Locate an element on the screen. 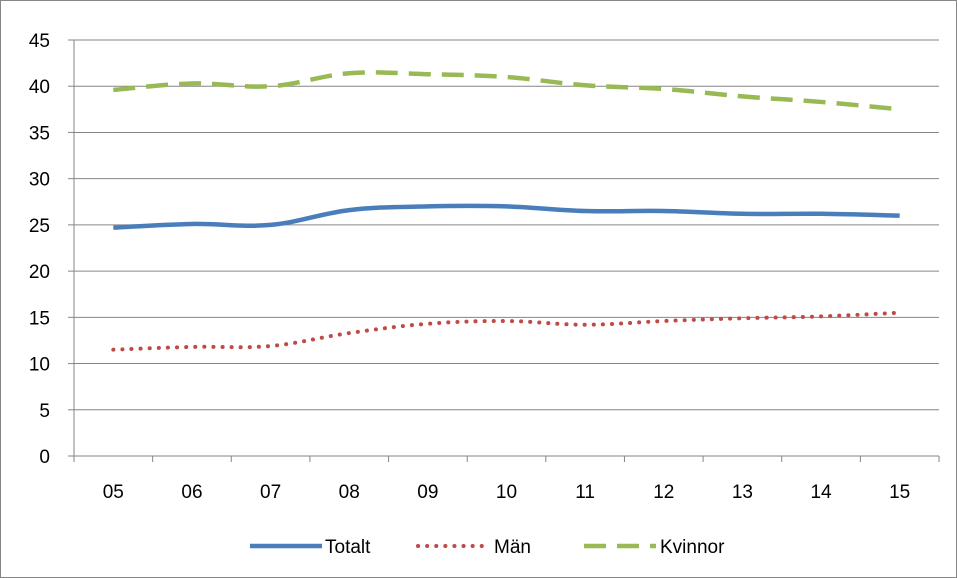 Image resolution: width=957 pixels, height=578 pixels. x-tick-label: 12 is located at coordinates (663, 492).